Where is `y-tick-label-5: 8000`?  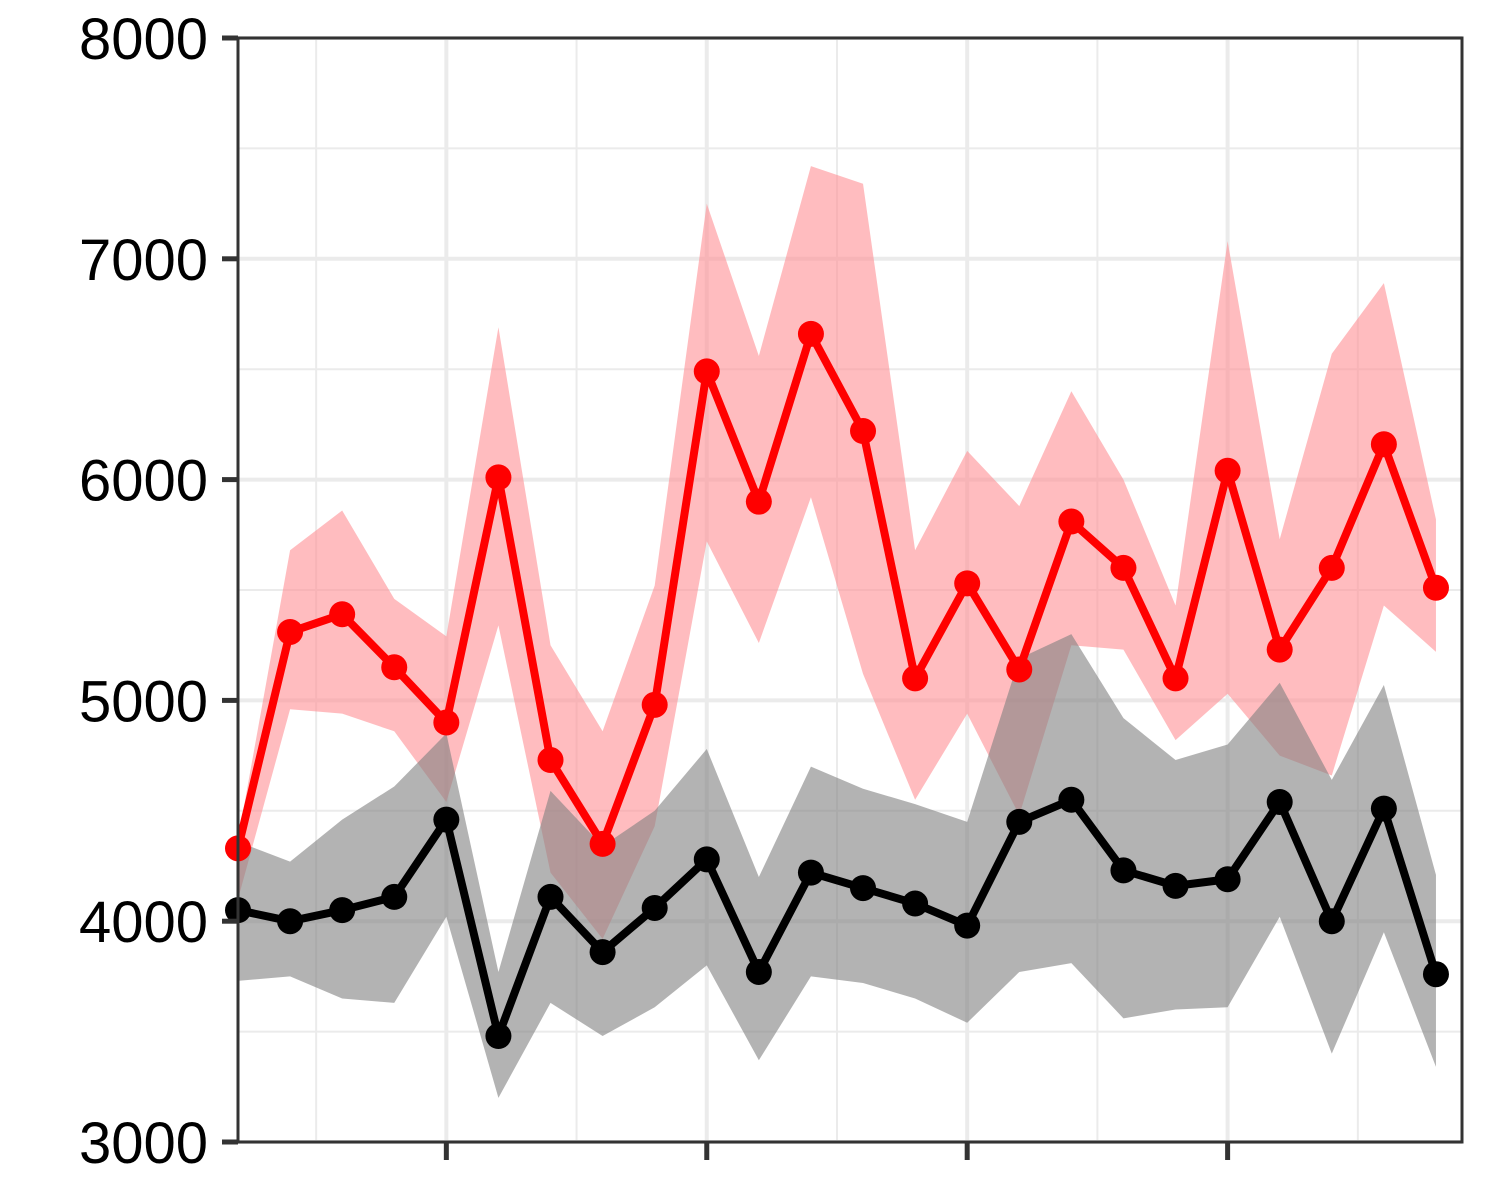
y-tick-label-5: 8000 is located at coordinates (143, 39).